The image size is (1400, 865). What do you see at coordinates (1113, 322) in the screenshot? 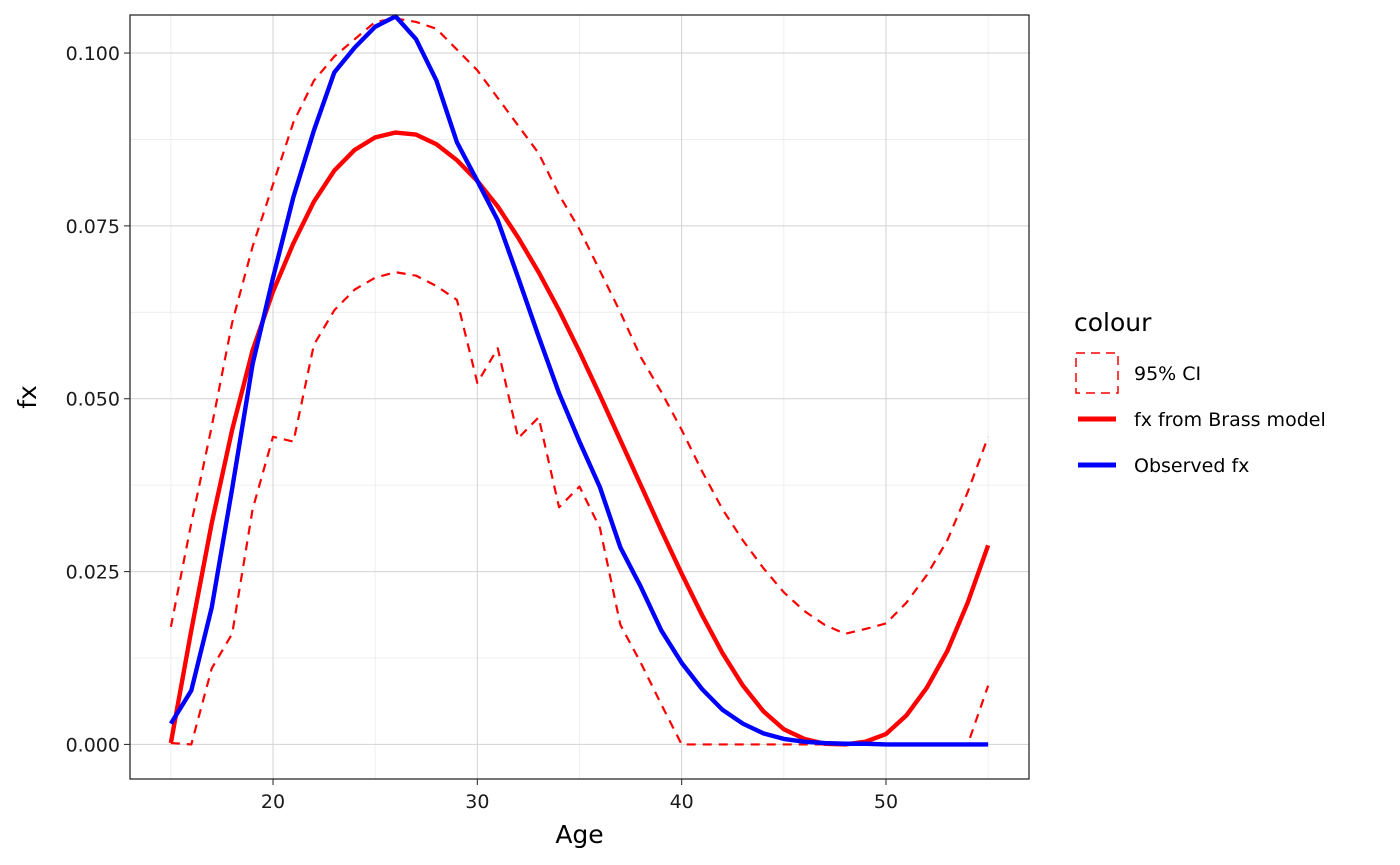
I see `legend-title: colour` at bounding box center [1113, 322].